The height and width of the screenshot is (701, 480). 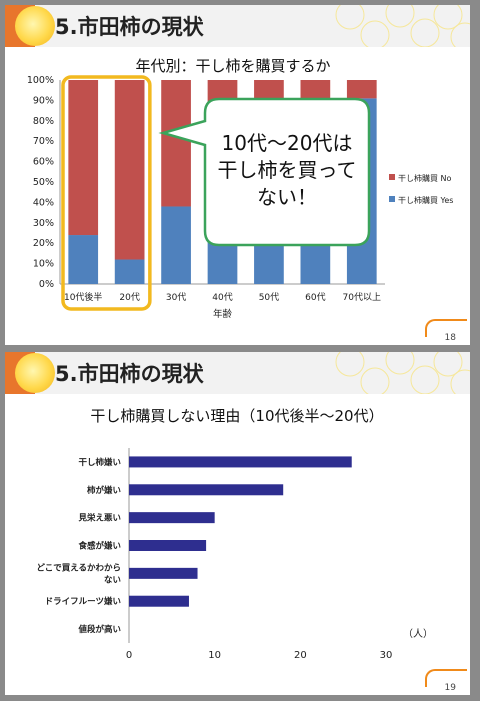 I want to click on y-tick-label: 40%, so click(x=43, y=202).